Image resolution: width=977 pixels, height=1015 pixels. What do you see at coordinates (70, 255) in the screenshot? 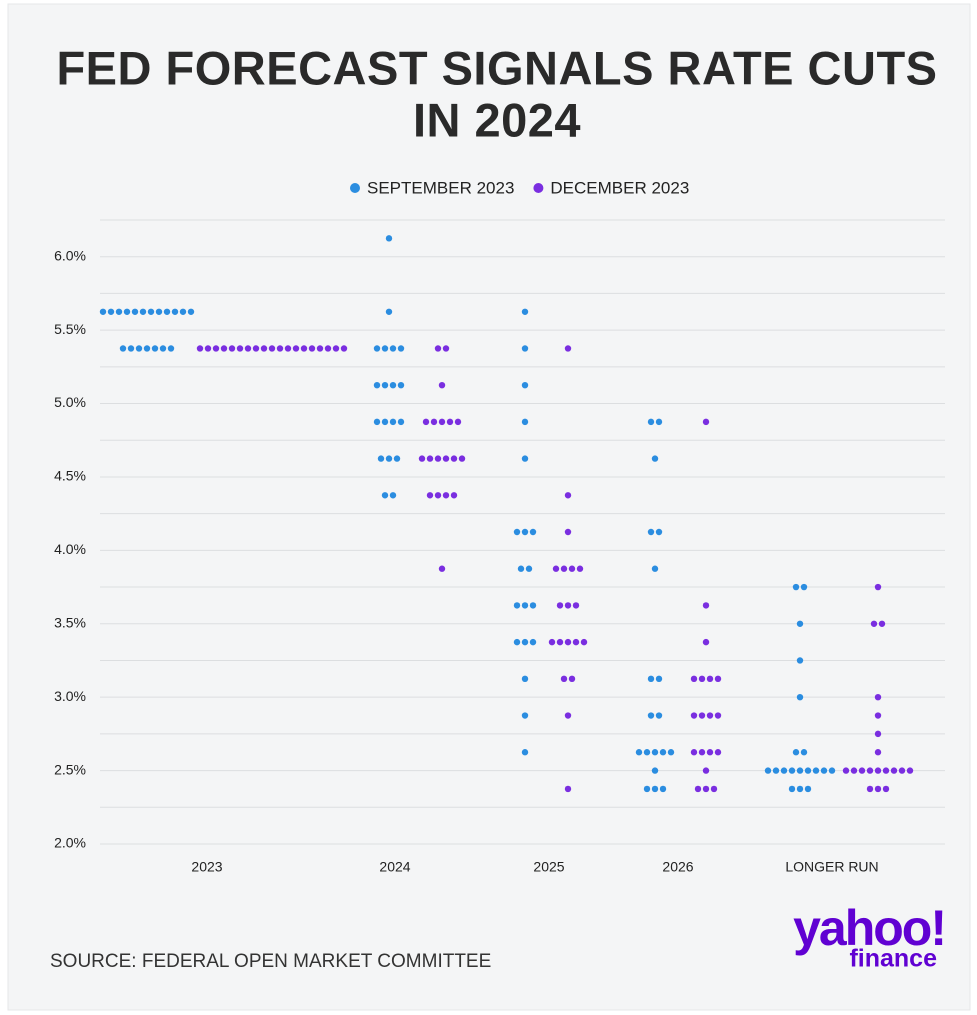
I see `y-tick-label: 6.0%` at bounding box center [70, 255].